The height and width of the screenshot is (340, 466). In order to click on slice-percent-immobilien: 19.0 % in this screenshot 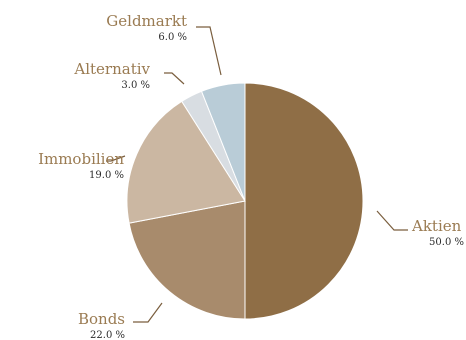, I will do `click(106, 175)`.